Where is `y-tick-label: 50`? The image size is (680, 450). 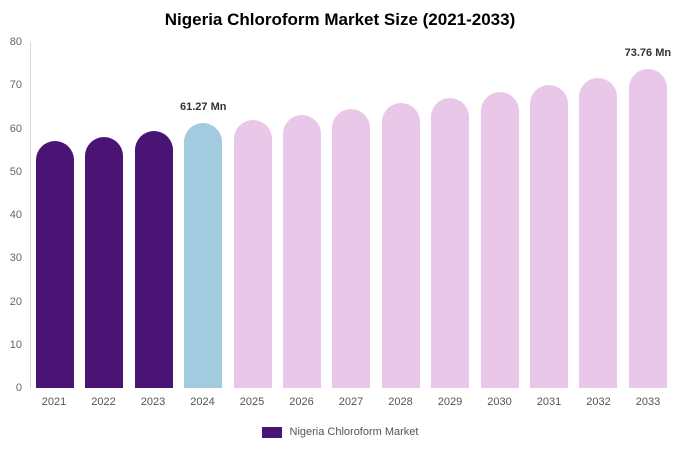 y-tick-label: 50 is located at coordinates (15, 171).